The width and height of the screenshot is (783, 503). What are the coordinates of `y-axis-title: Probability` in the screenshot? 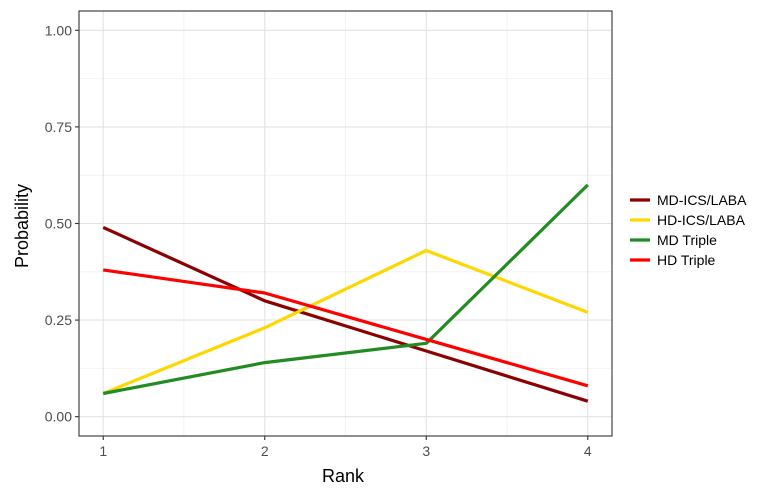 It's located at (22, 226).